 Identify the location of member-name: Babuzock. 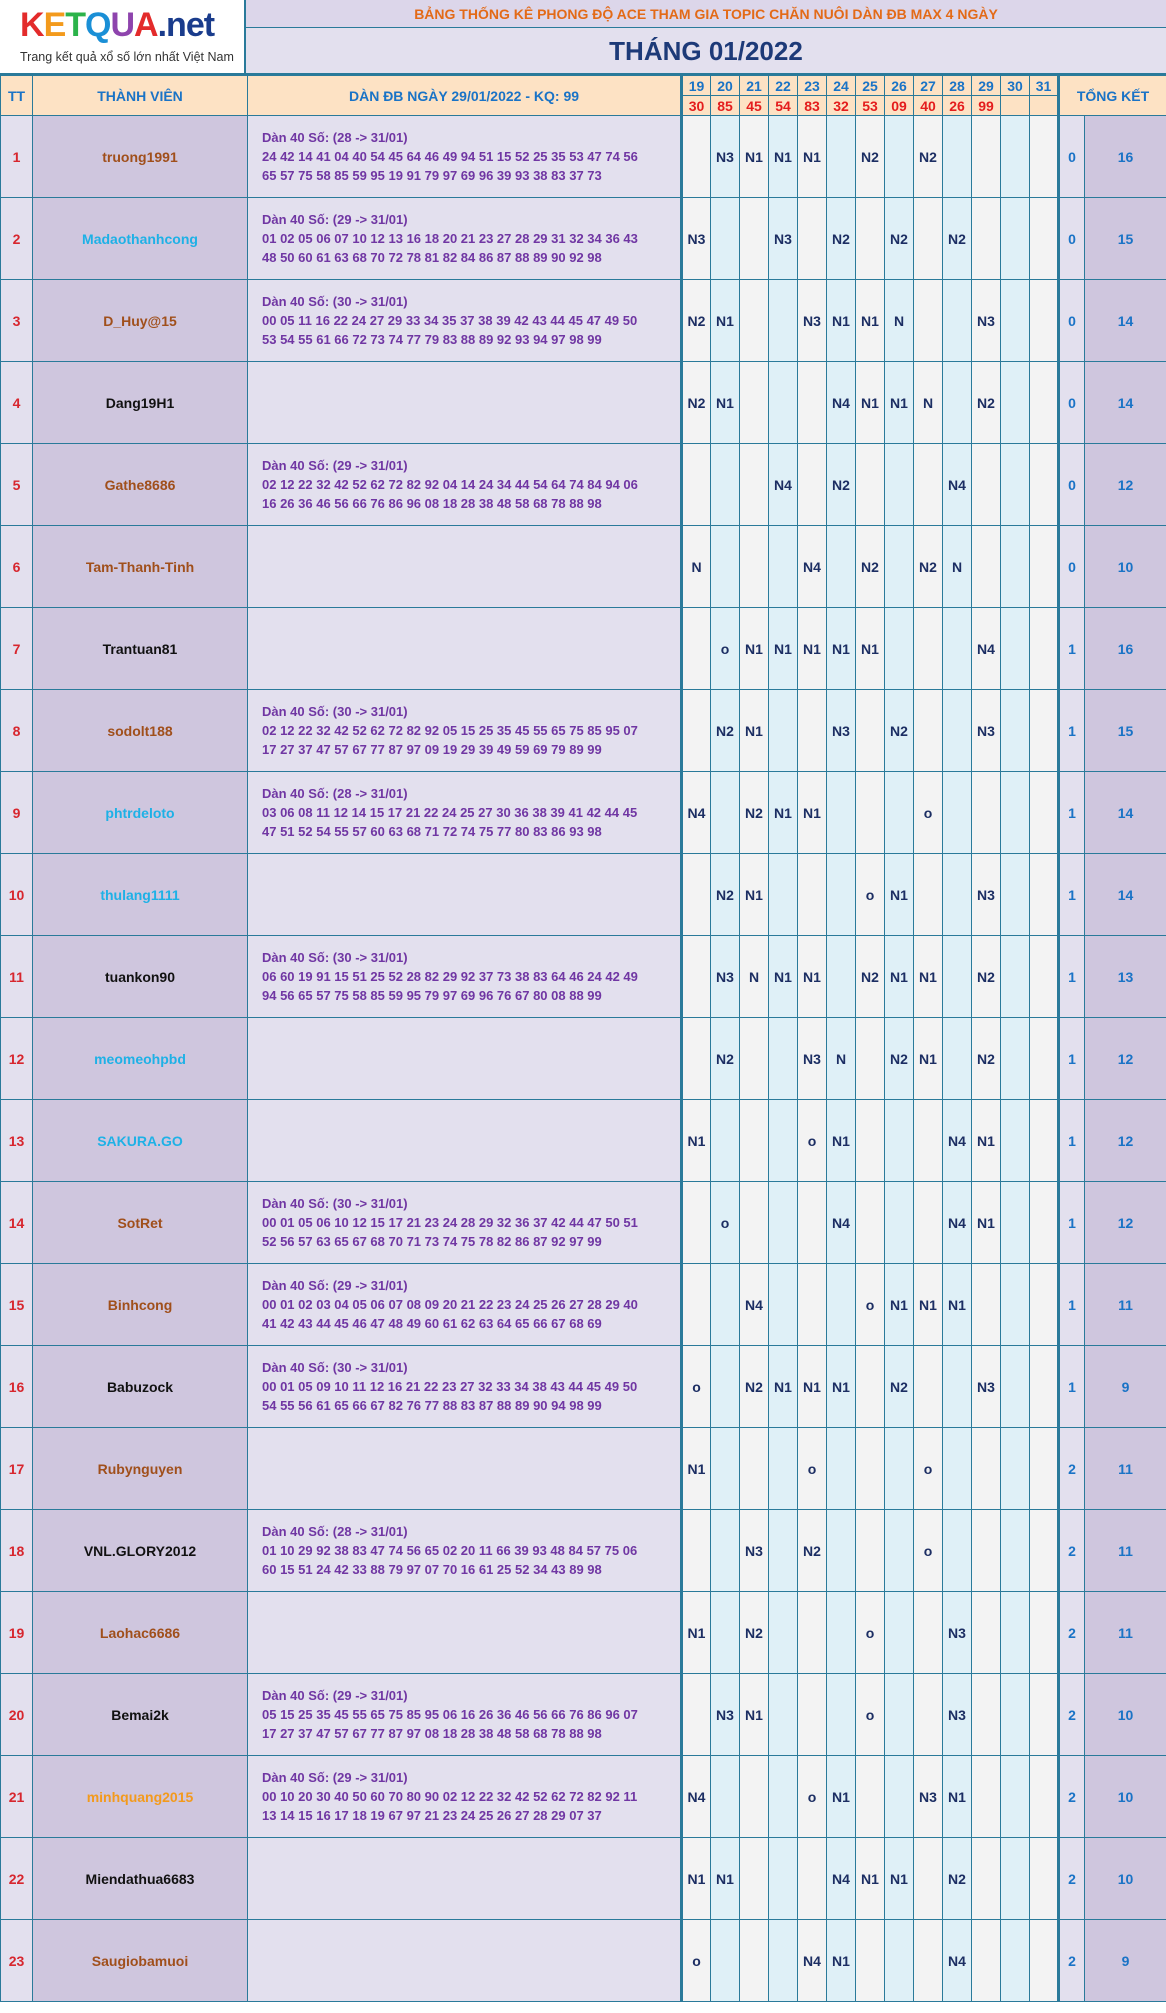
(140, 1386).